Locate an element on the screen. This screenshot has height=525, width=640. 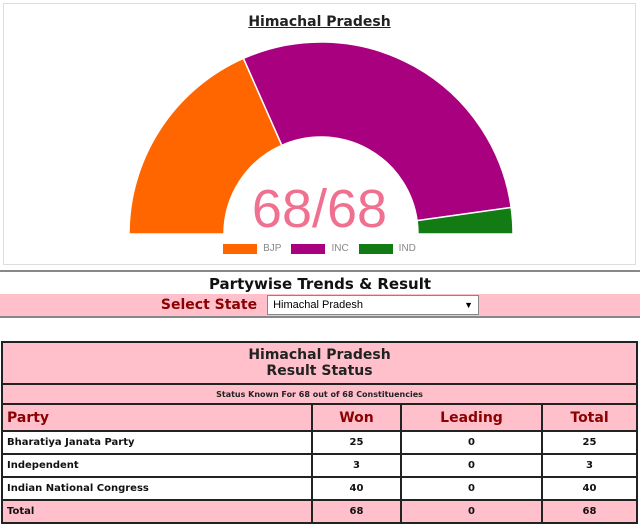
party-name: Independent is located at coordinates (157, 465).